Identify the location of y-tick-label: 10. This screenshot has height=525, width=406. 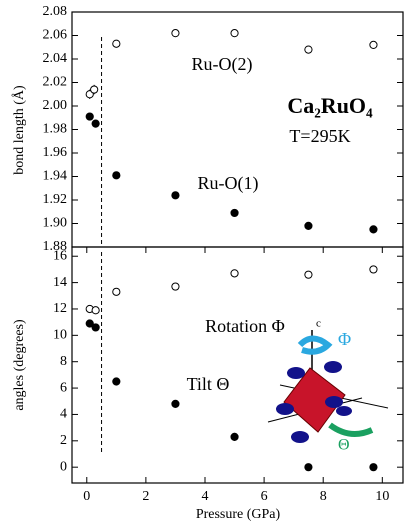
(60, 335).